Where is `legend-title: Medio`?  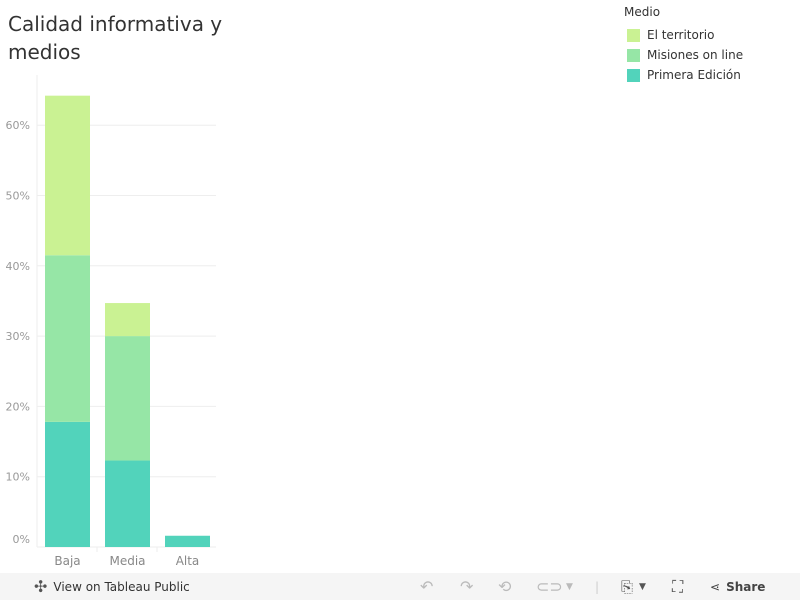 legend-title: Medio is located at coordinates (642, 12).